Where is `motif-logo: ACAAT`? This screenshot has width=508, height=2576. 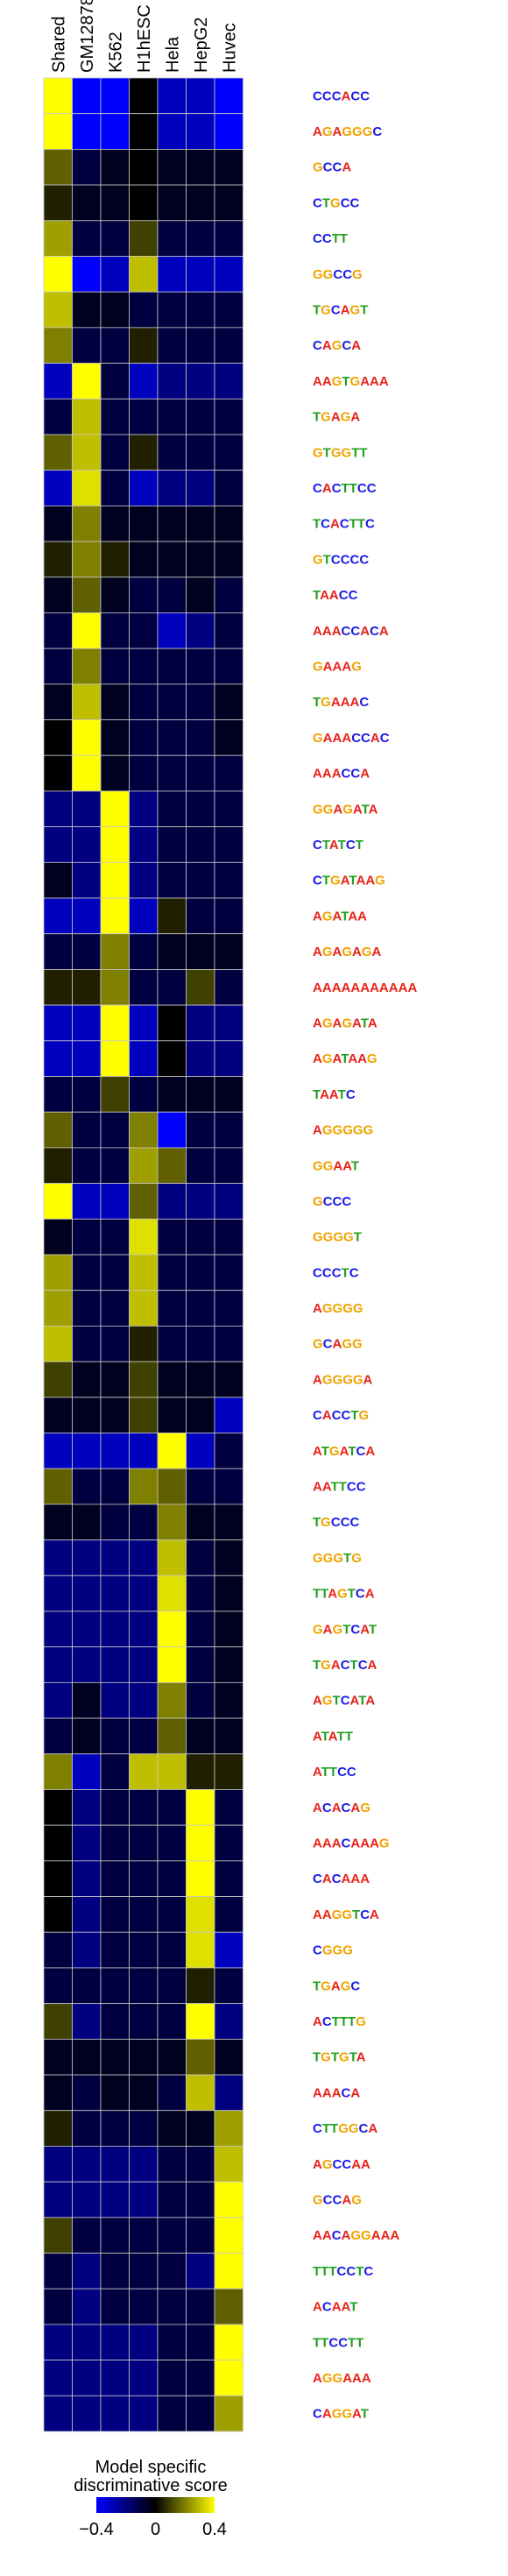 motif-logo: ACAAT is located at coordinates (335, 2307).